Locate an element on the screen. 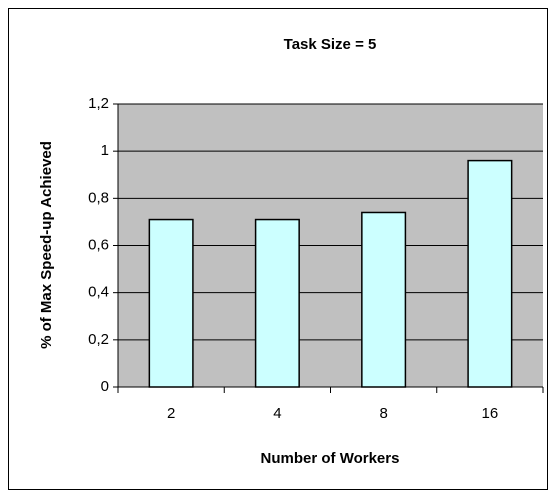 The width and height of the screenshot is (552, 491). y-tick-label: 0,6 is located at coordinates (98, 244).